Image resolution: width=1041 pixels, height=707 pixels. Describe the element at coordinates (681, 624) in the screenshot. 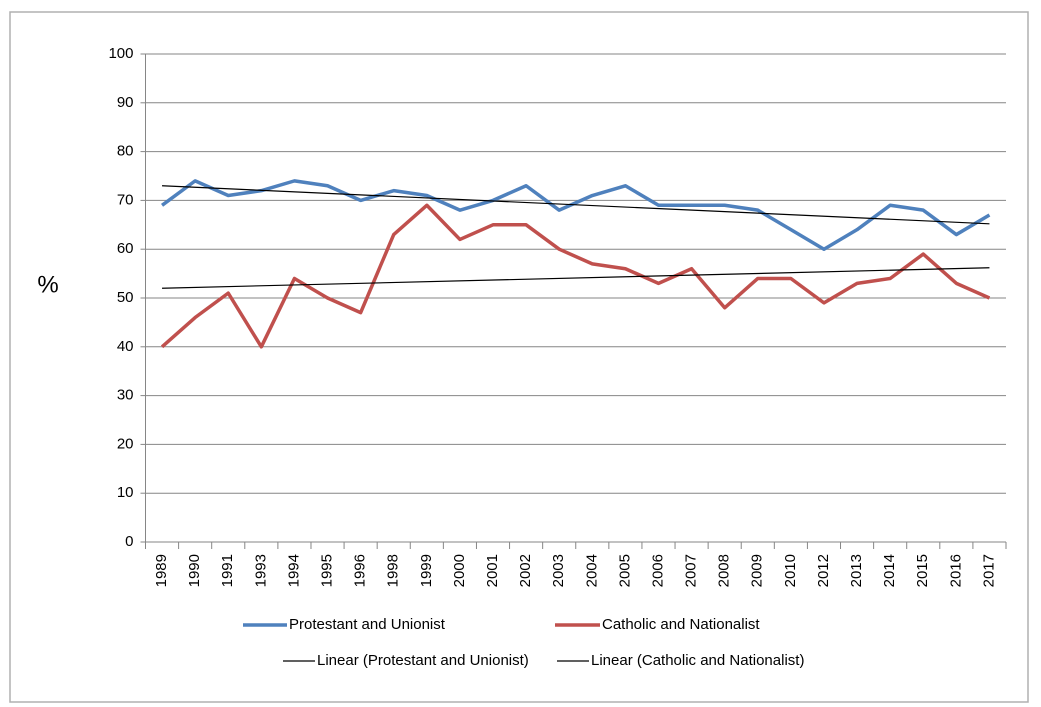

I see `legend-label: Catholic and Nationalist` at that location.